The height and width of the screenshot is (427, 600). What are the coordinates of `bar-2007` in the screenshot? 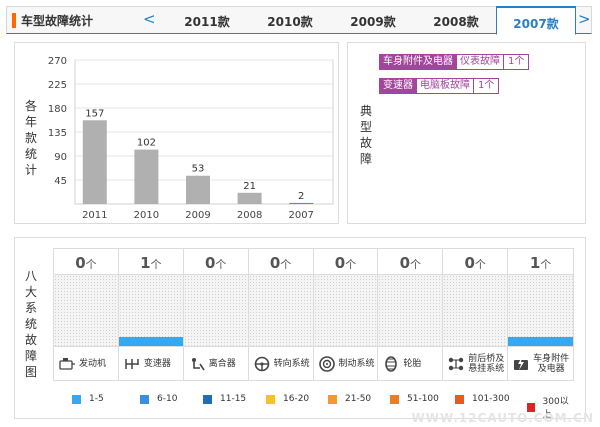 It's located at (301, 203).